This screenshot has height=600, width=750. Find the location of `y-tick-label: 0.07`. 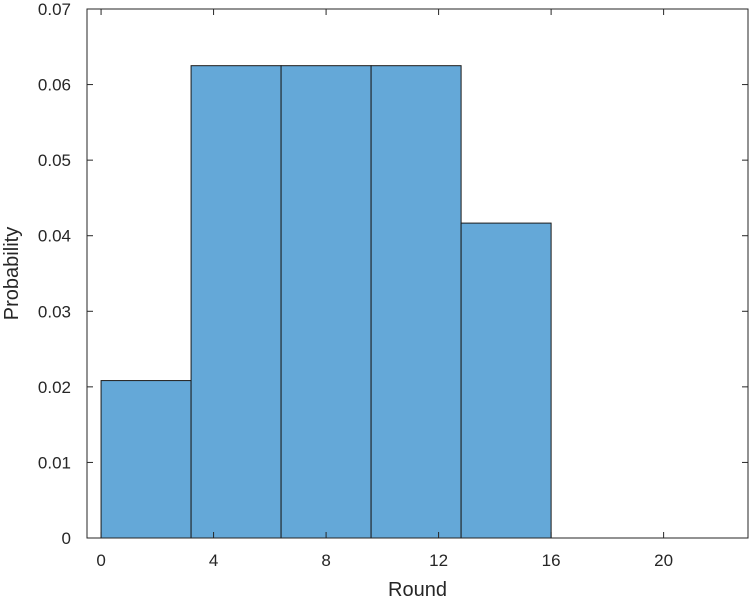

y-tick-label: 0.07 is located at coordinates (54, 9).